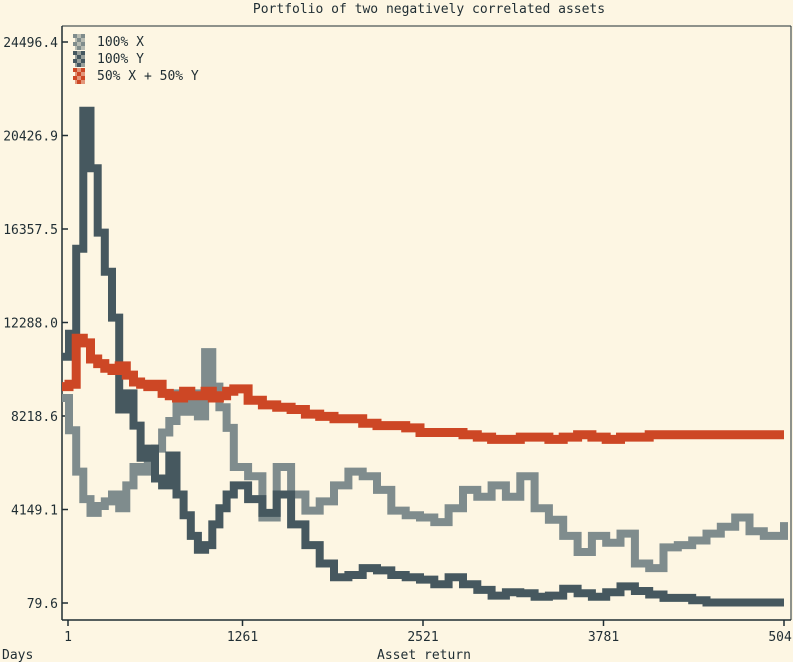 This screenshot has height=662, width=793. Describe the element at coordinates (30, 43) in the screenshot. I see `y-tick-label: 24496.4` at that location.